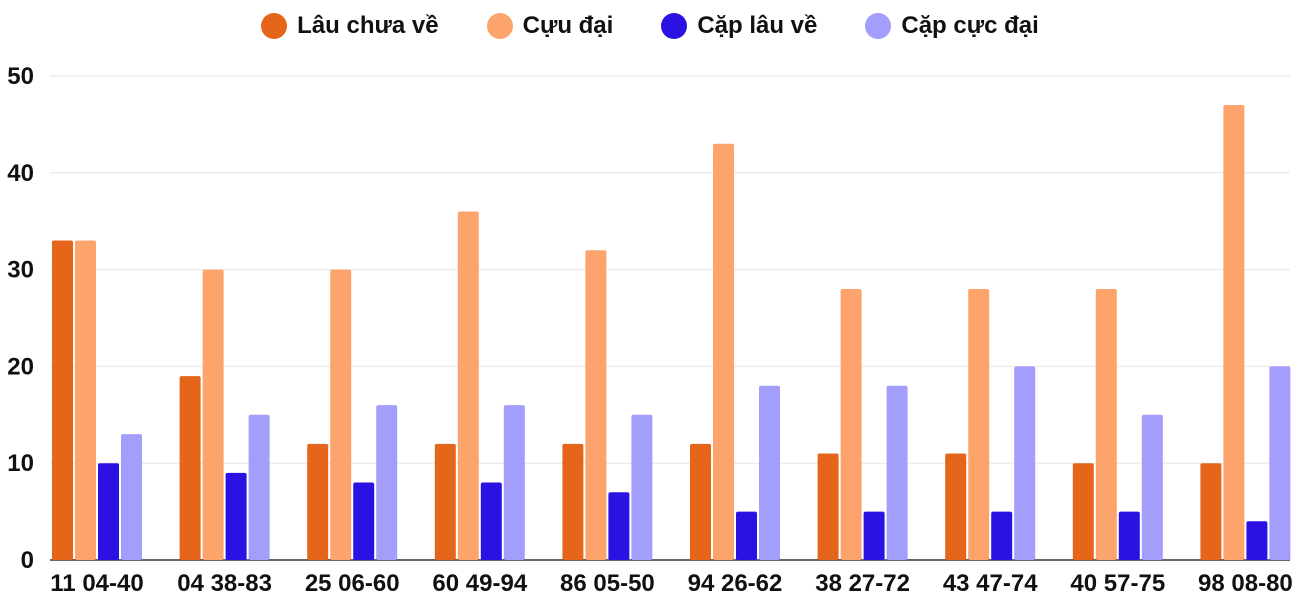  What do you see at coordinates (735, 583) in the screenshot?
I see `x-tick-label-94-26-62: 94 26-62` at bounding box center [735, 583].